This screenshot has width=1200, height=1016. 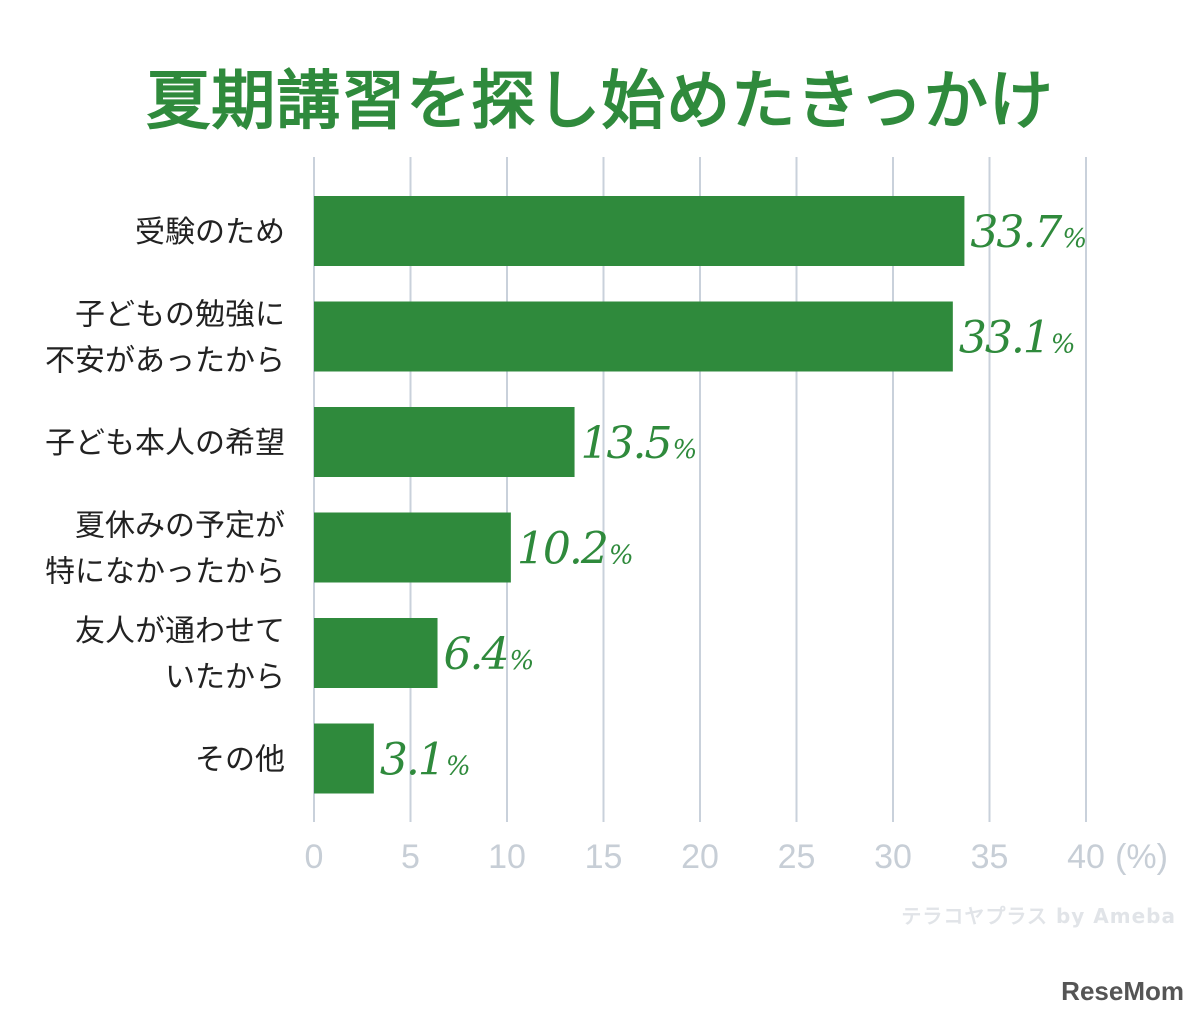 I want to click on x-tick-label: 30, so click(x=893, y=857).